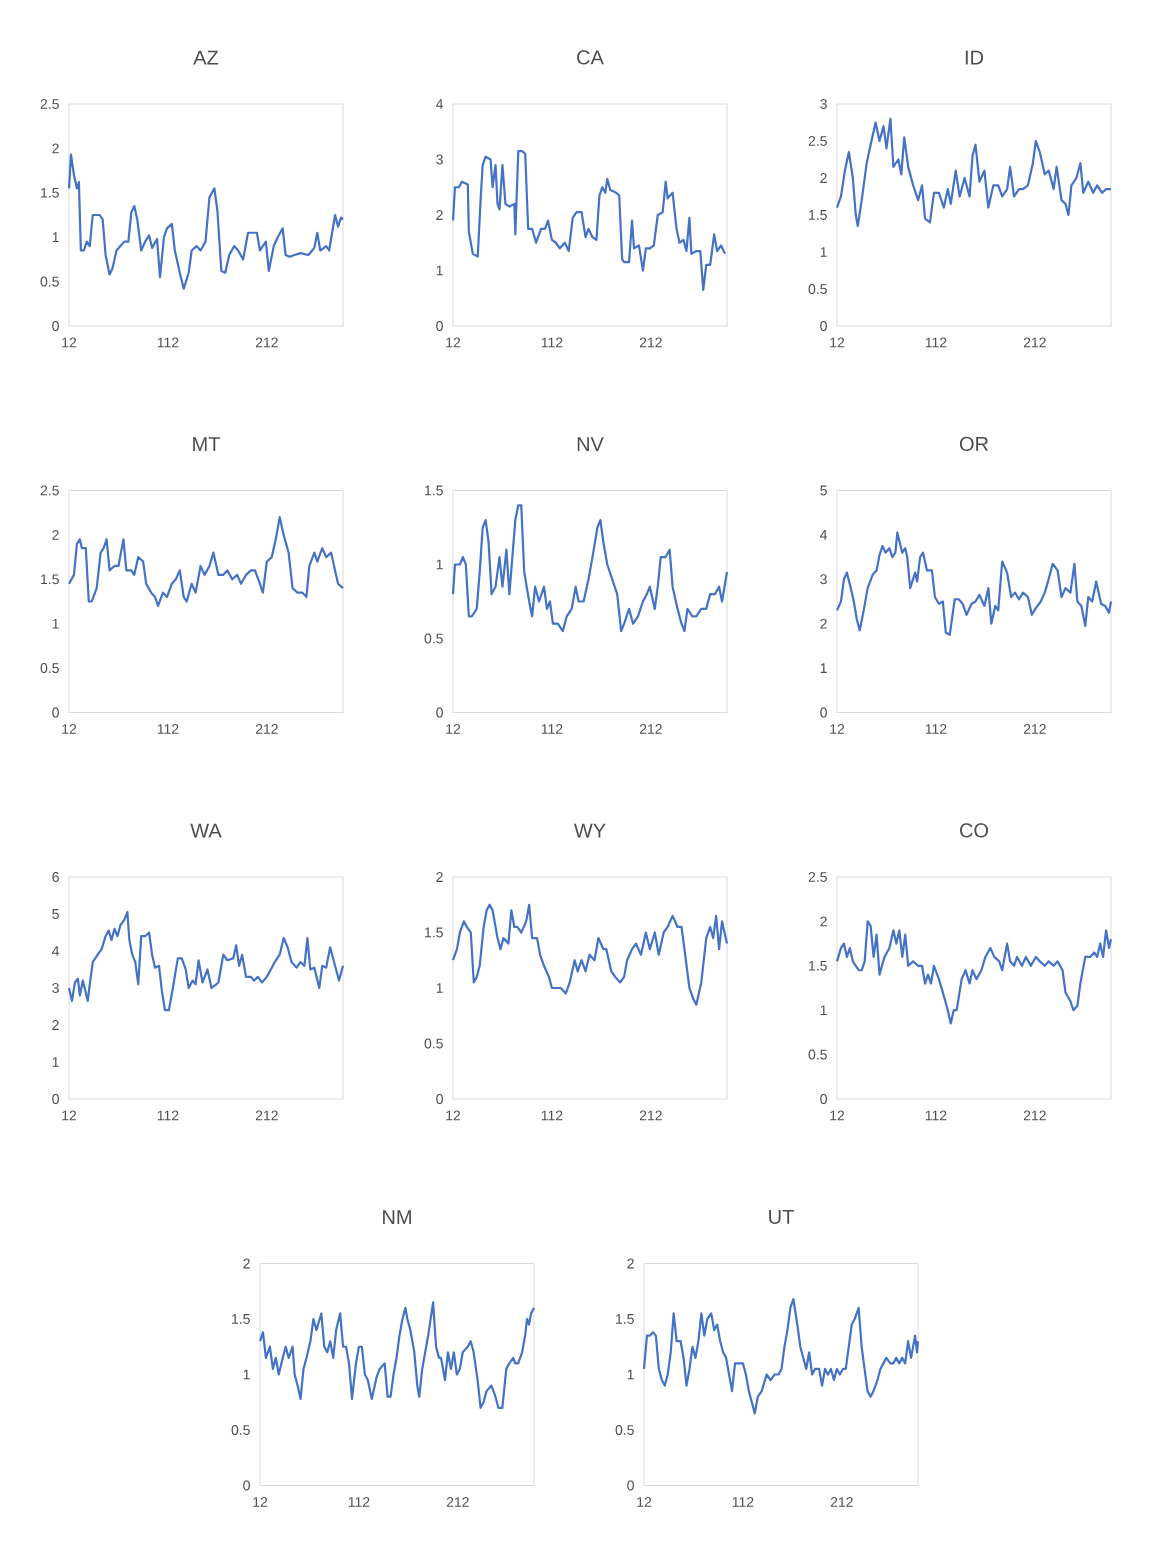 The width and height of the screenshot is (1153, 1545). What do you see at coordinates (590, 444) in the screenshot?
I see `chart-title: NV` at bounding box center [590, 444].